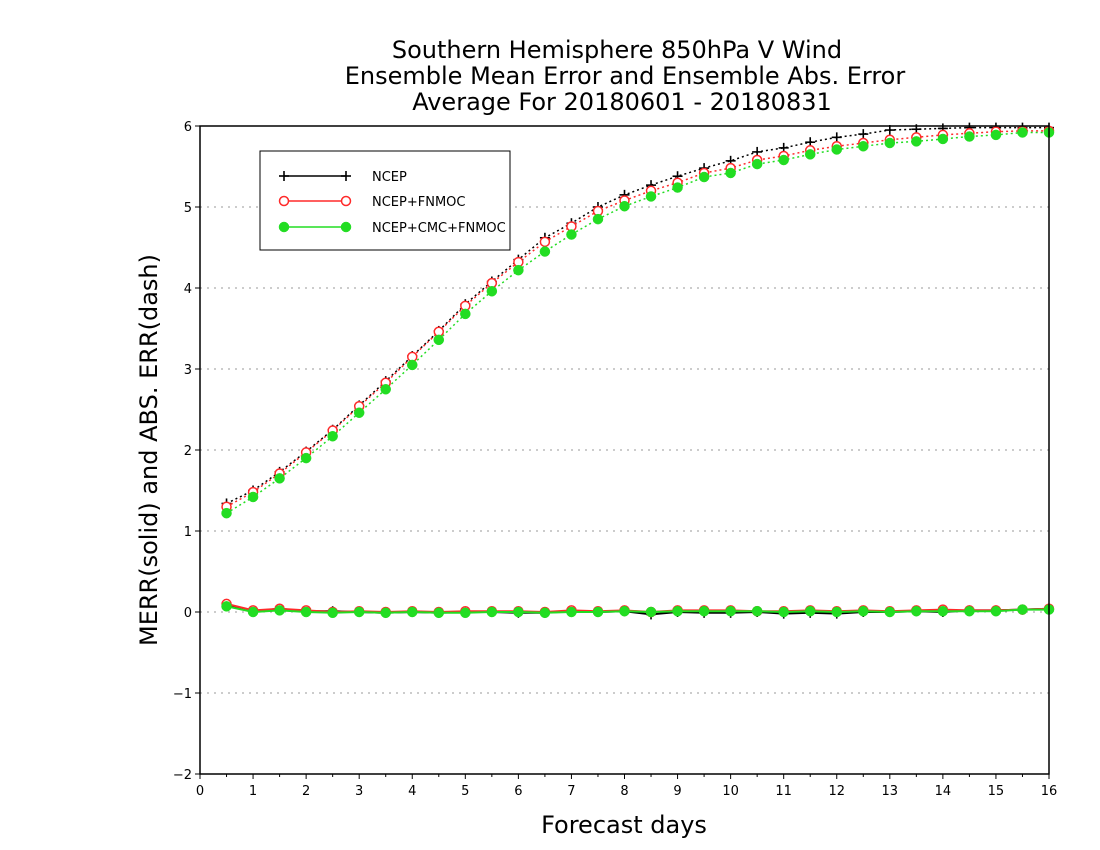 The image size is (1100, 850). Describe the element at coordinates (624, 825) in the screenshot. I see `x-axis-title: Forecast days` at that location.